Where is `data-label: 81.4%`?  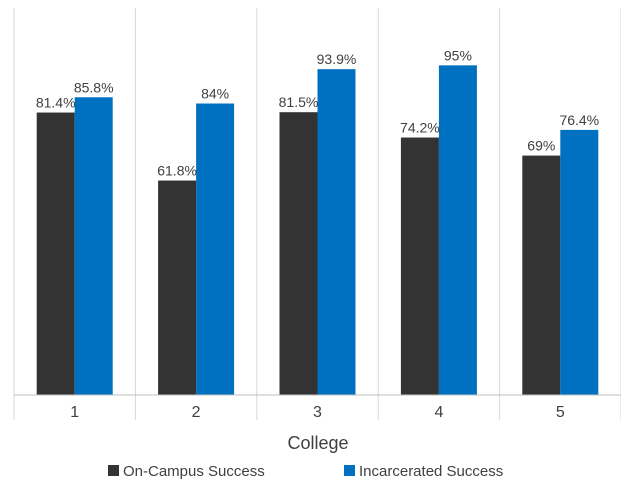
data-label: 81.4% is located at coordinates (56, 103).